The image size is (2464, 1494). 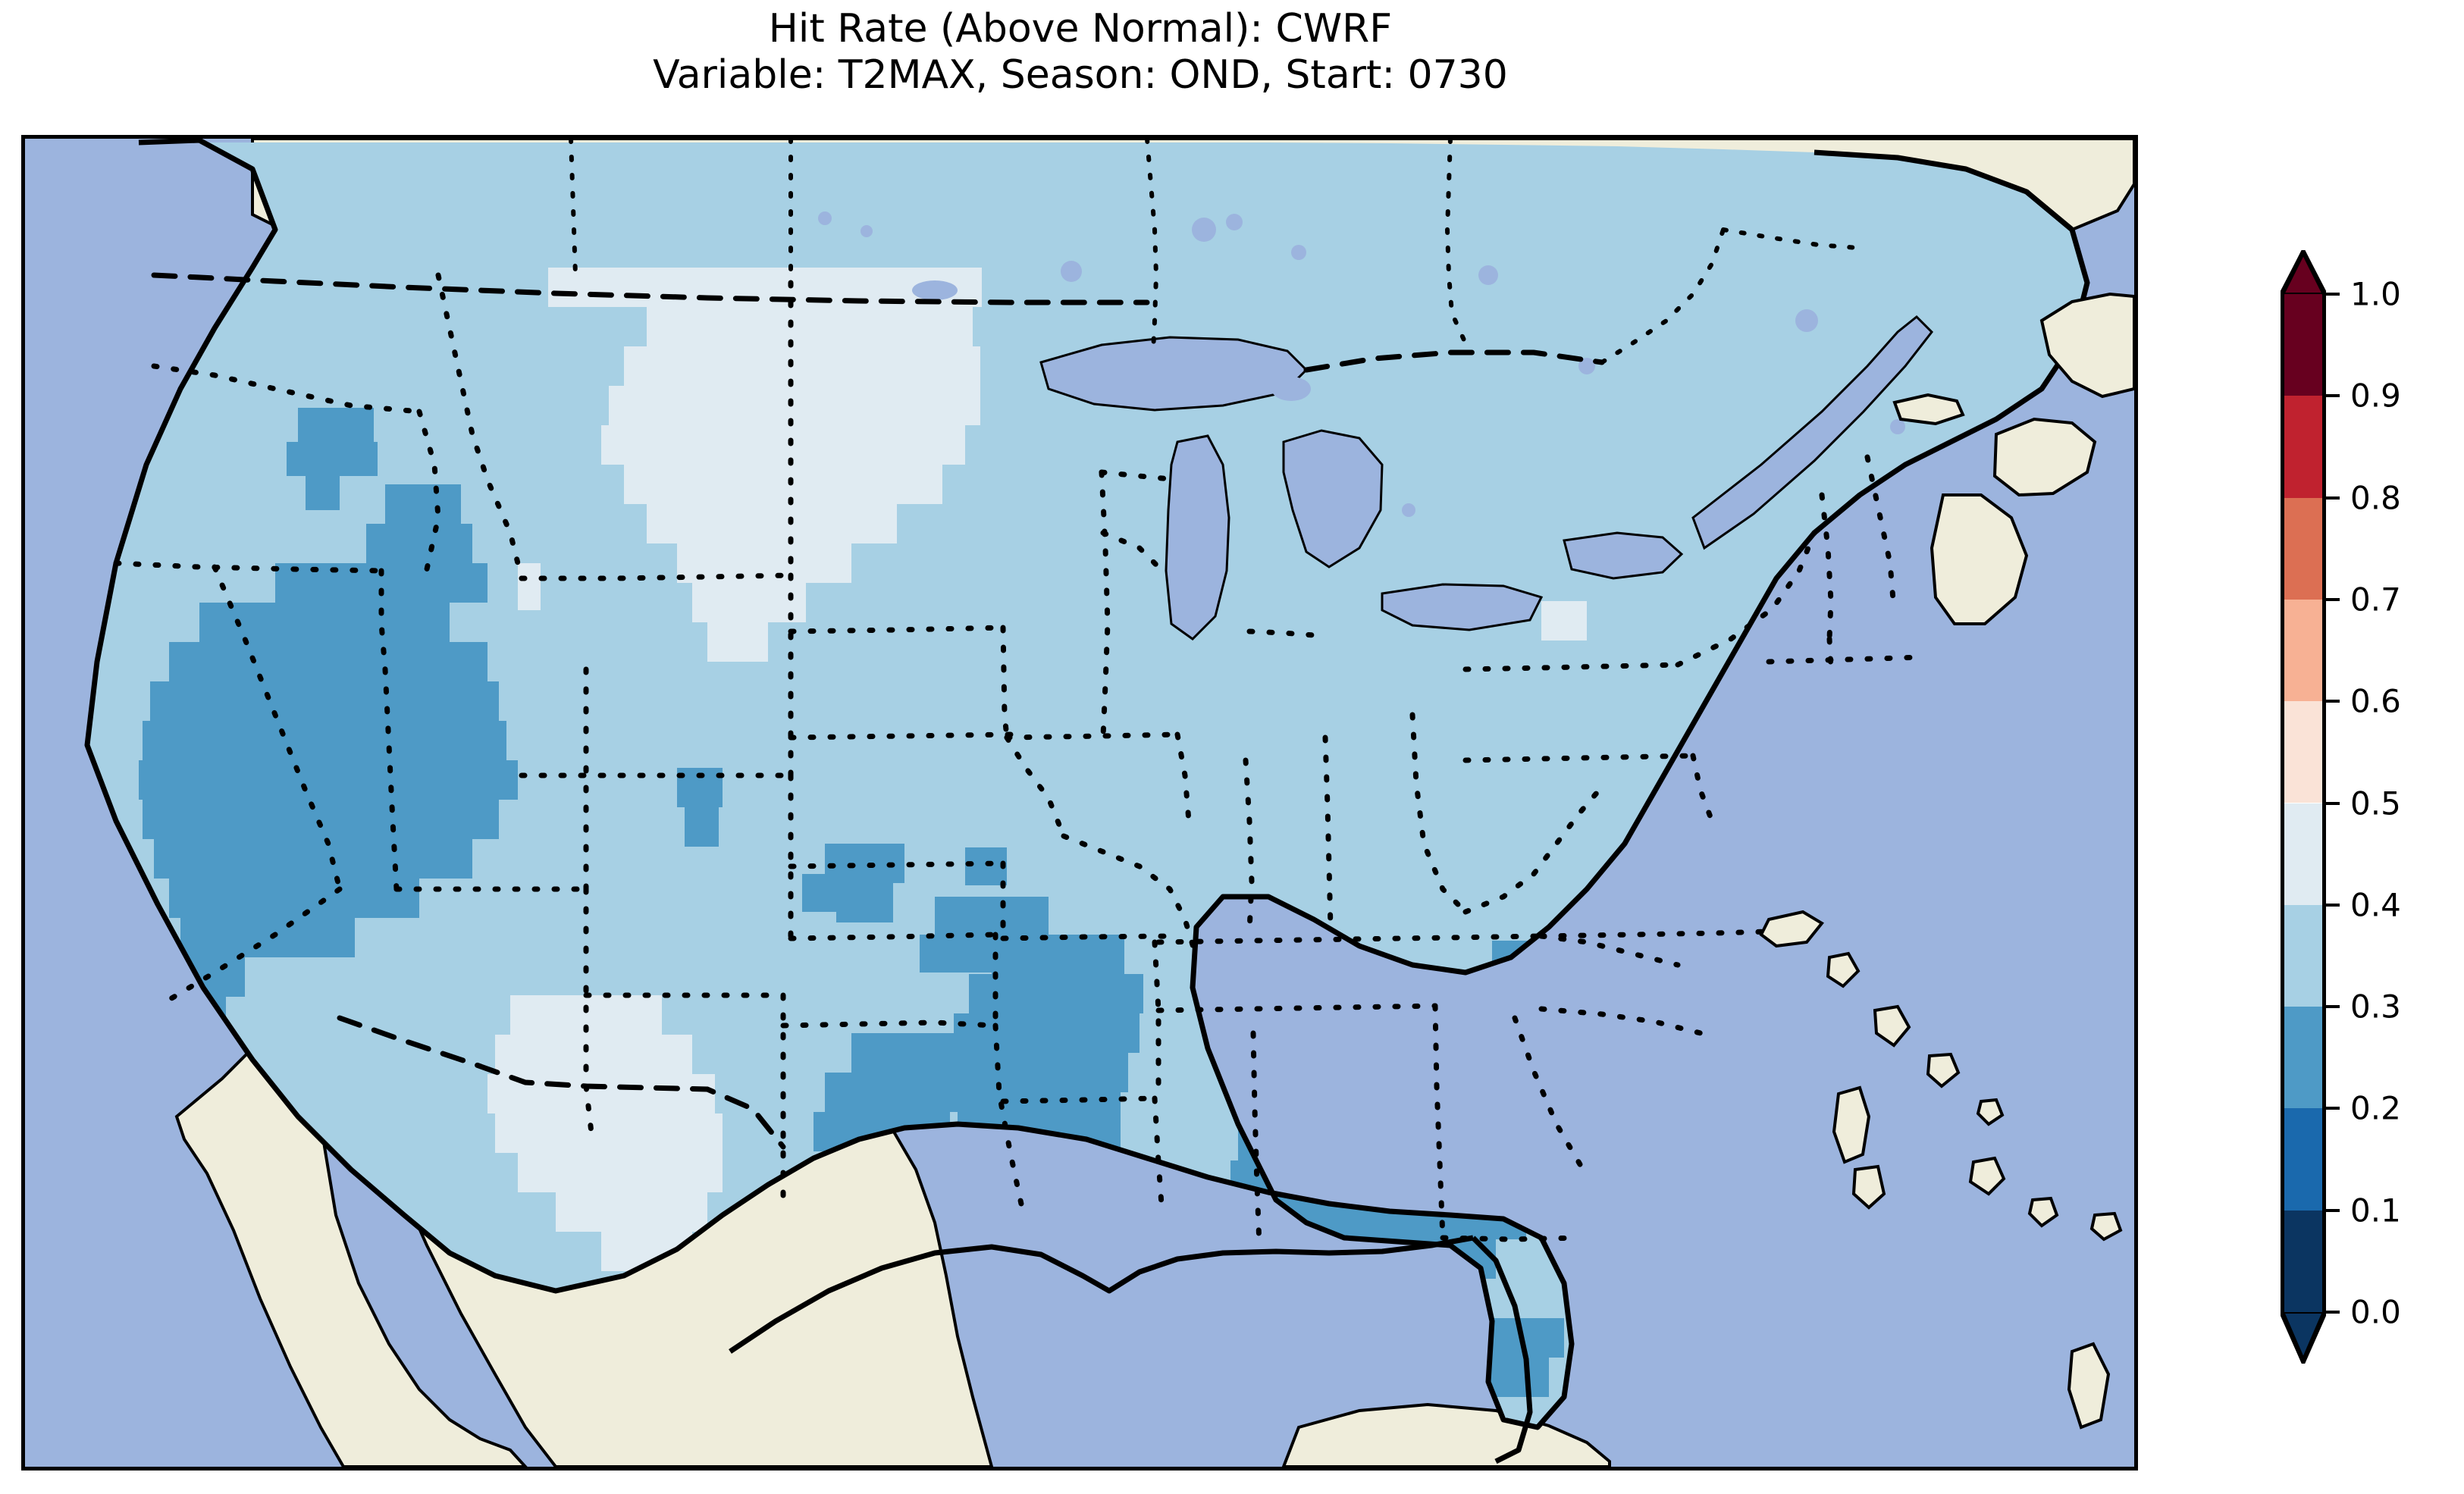 What do you see at coordinates (1941, 1170) in the screenshot?
I see `bahamas-islands` at bounding box center [1941, 1170].